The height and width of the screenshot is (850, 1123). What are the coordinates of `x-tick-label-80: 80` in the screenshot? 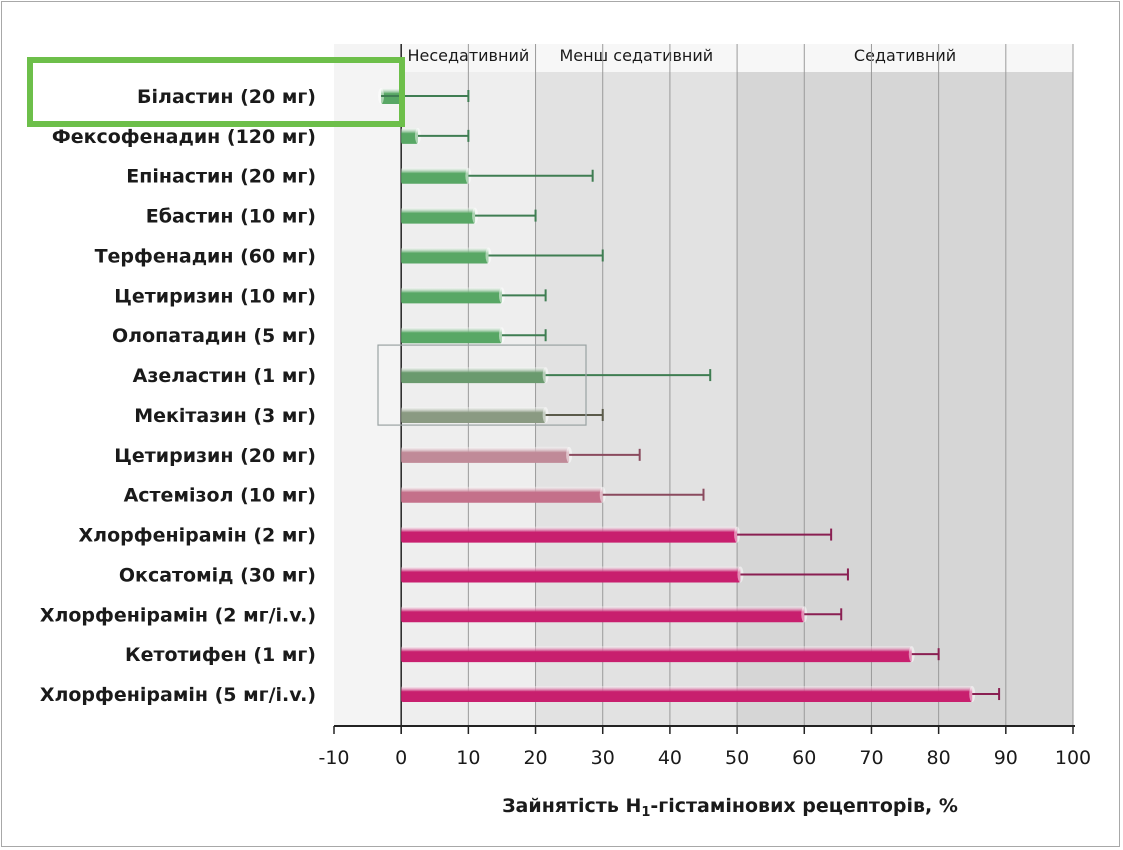 It's located at (939, 758).